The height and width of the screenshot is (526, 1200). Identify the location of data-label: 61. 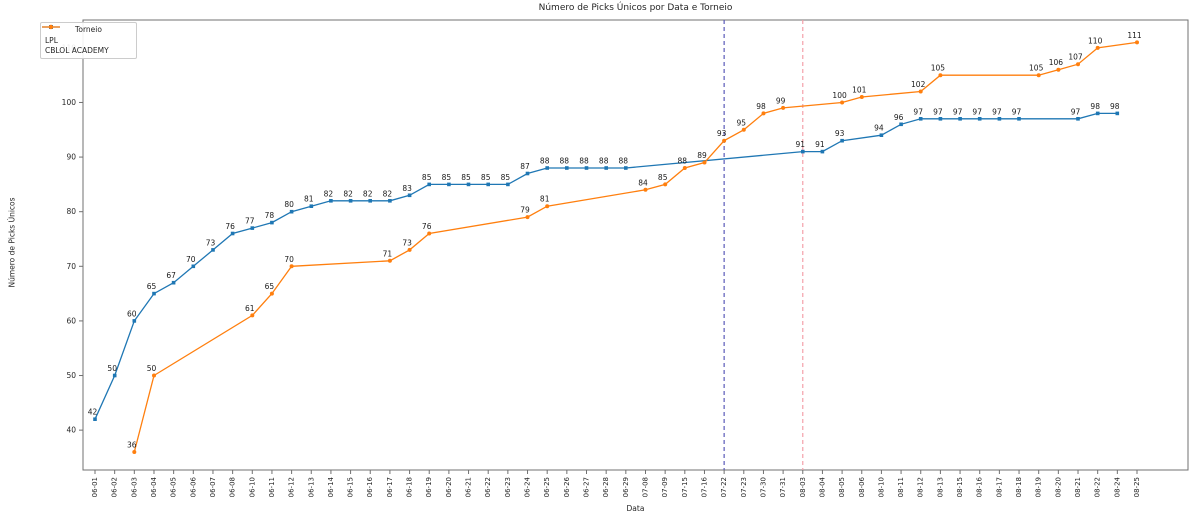
(250, 308).